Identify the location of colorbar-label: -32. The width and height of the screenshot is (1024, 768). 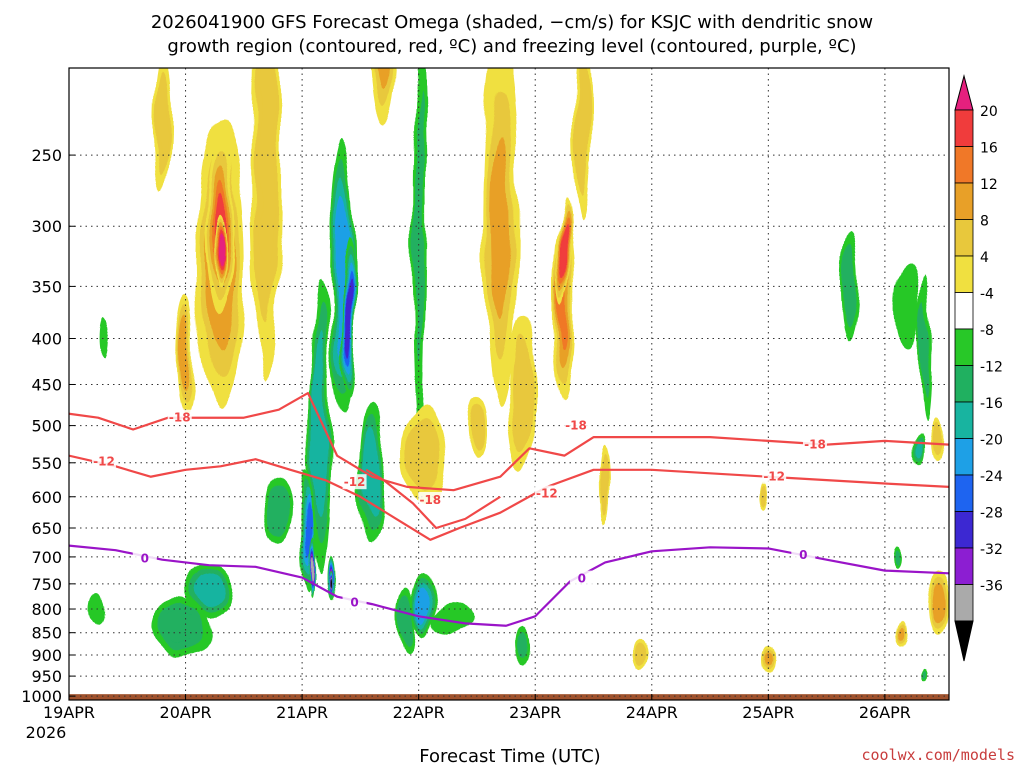
(991, 550).